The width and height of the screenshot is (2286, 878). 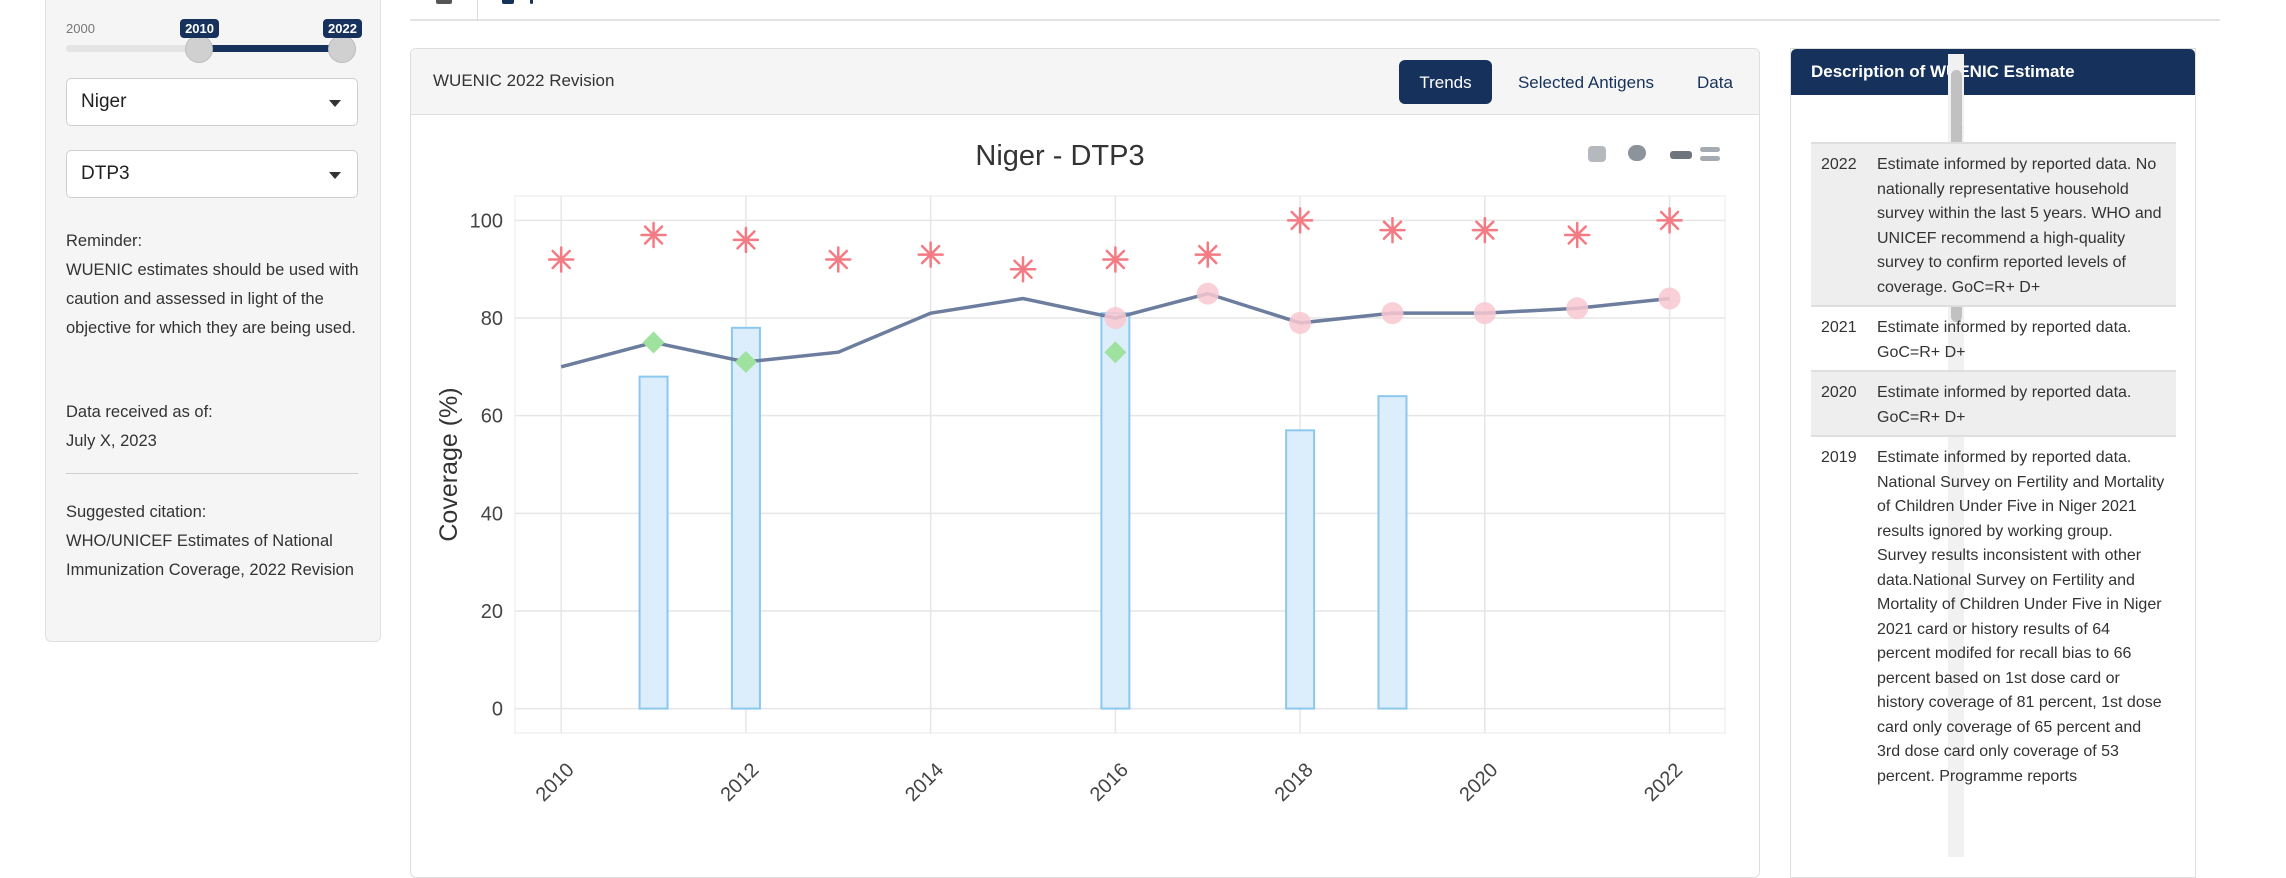 I want to click on tab-data: Data, so click(x=1715, y=82).